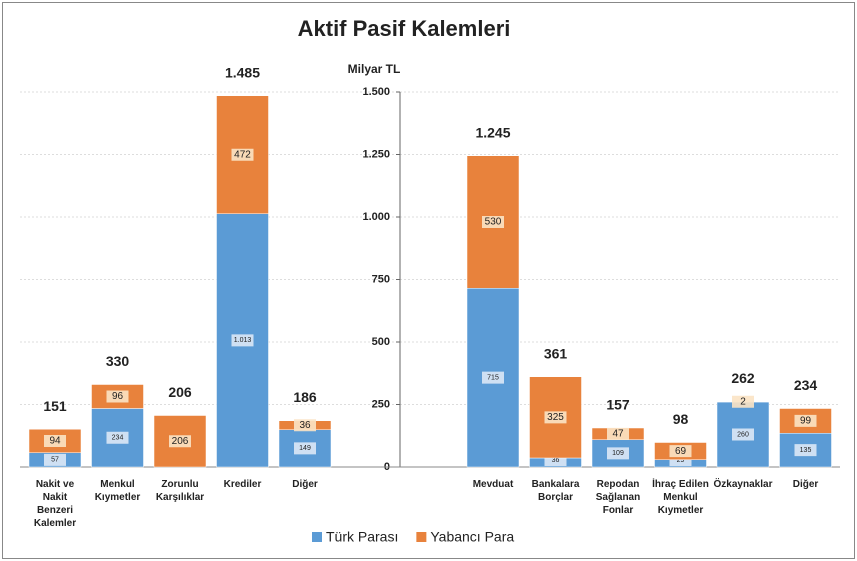 Image resolution: width=857 pixels, height=561 pixels. I want to click on x-tick-label: Mevduat, so click(493, 484).